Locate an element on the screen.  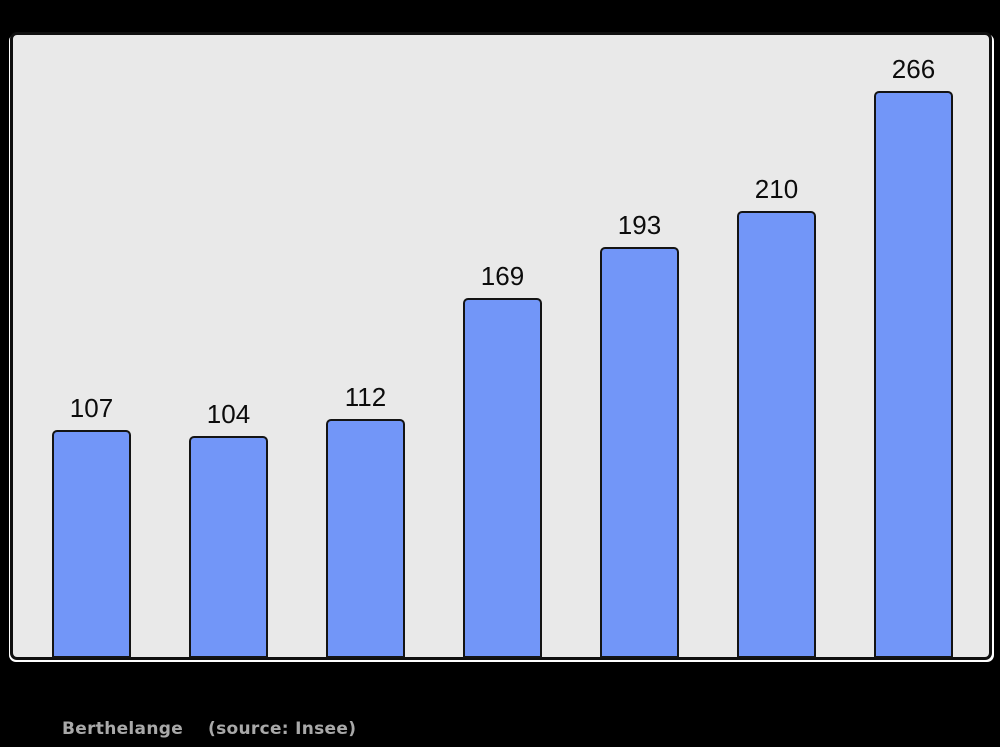
bar-value-label: 169 is located at coordinates (502, 276).